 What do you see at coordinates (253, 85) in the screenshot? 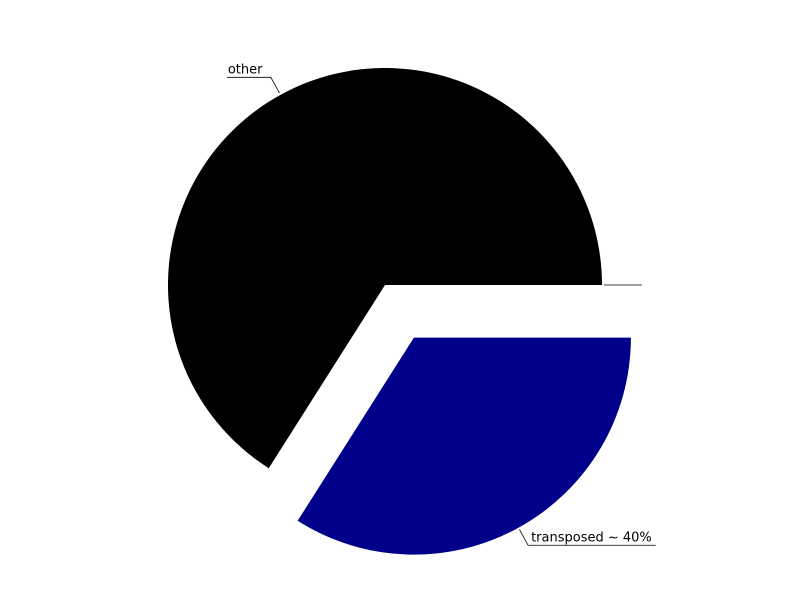
I see `leader-line-other` at bounding box center [253, 85].